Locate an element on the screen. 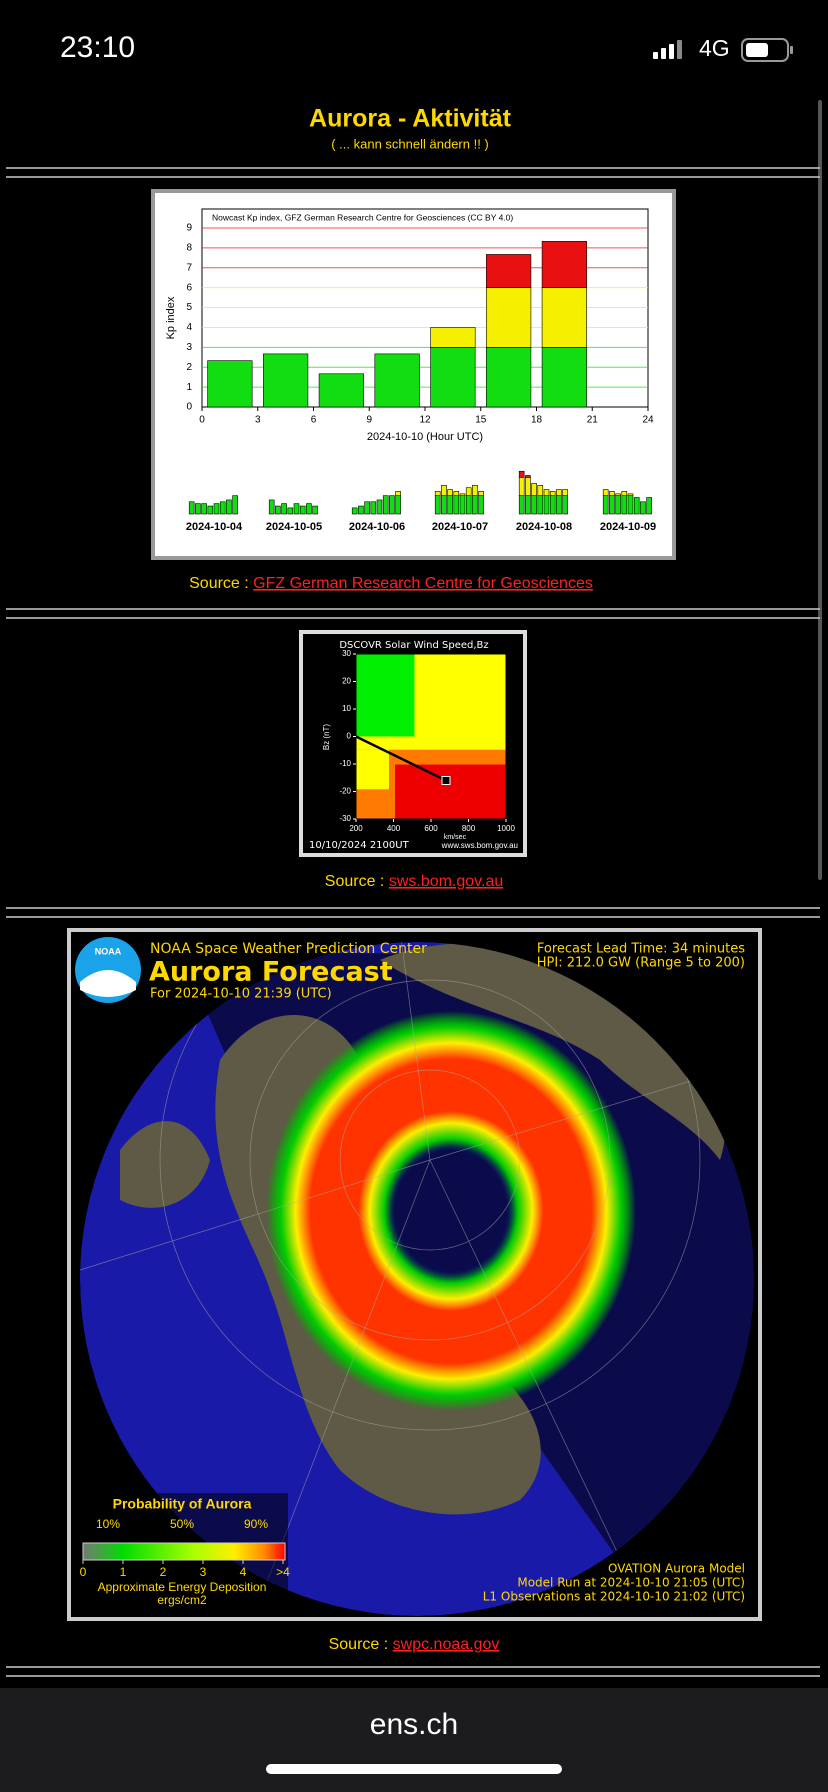 The width and height of the screenshot is (828, 1792). home-indicator is located at coordinates (414, 1769).